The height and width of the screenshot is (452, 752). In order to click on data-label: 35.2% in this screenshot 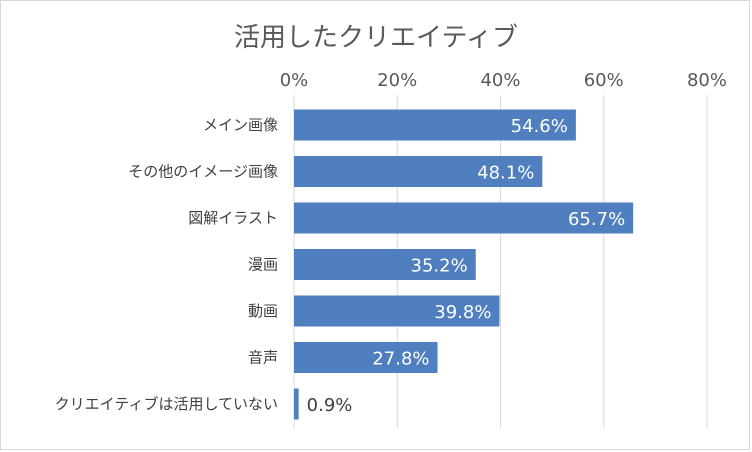, I will do `click(439, 266)`.